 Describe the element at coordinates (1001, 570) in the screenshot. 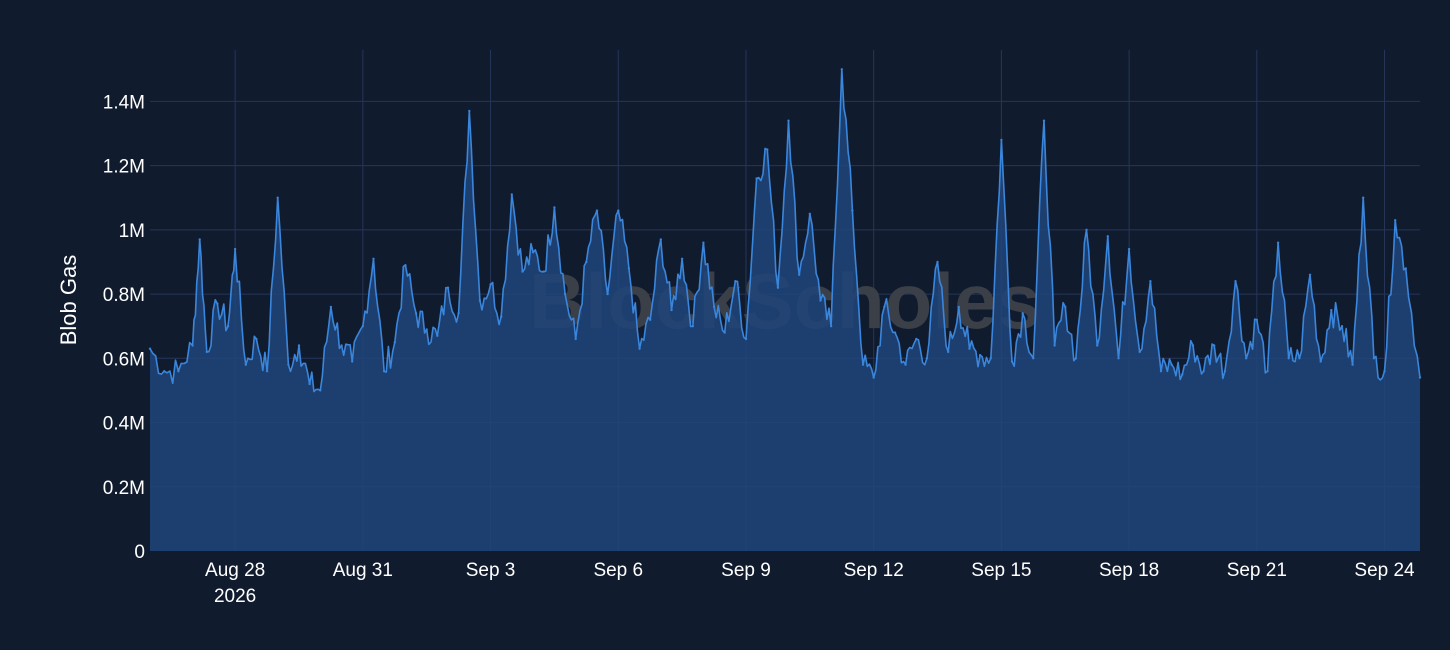

I see `x-tick-label: Sep 15` at that location.